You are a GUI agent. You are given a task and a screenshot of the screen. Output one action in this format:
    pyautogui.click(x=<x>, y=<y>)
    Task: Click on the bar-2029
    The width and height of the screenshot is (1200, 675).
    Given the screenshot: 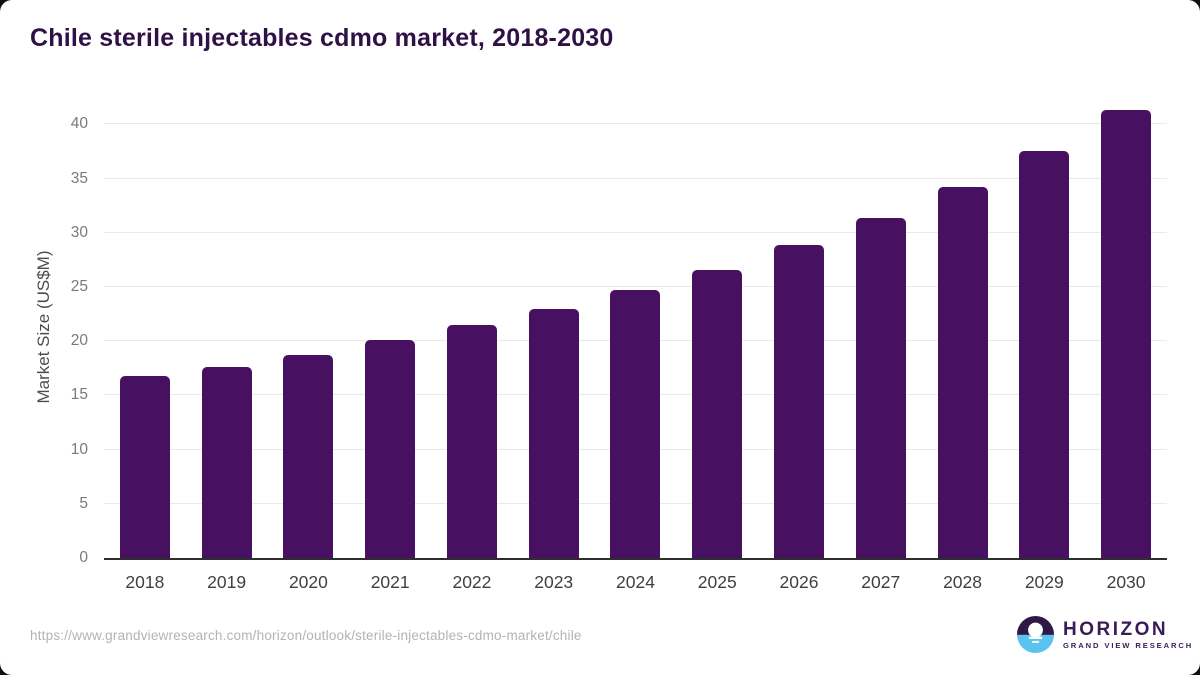 What is the action you would take?
    pyautogui.click(x=1044, y=354)
    